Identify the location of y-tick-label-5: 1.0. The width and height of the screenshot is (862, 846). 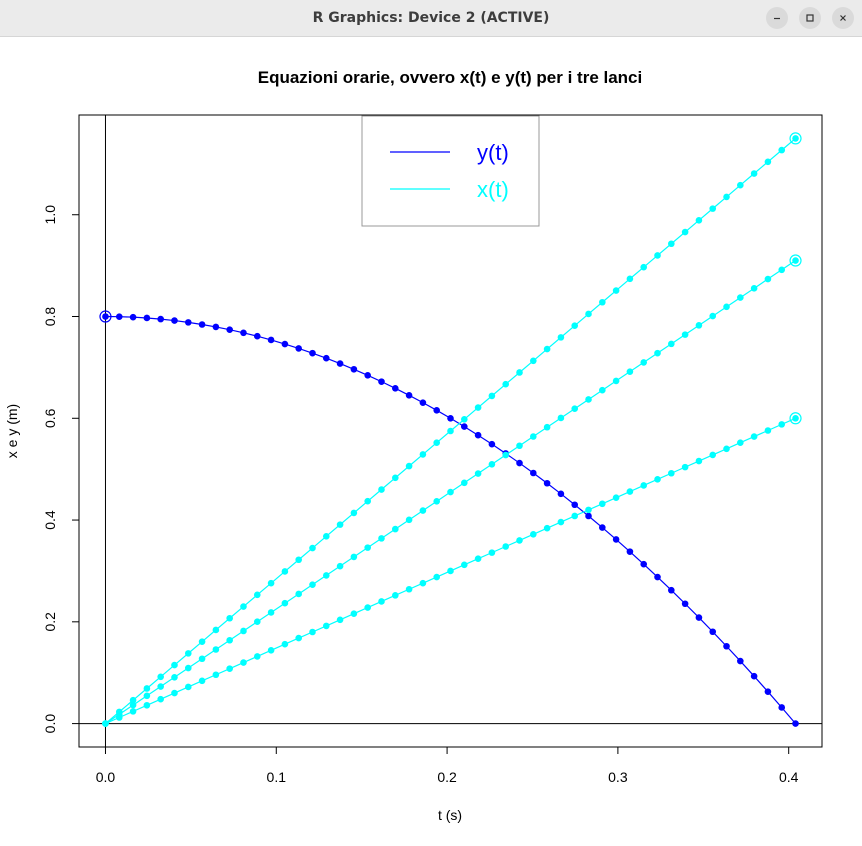
(50, 215).